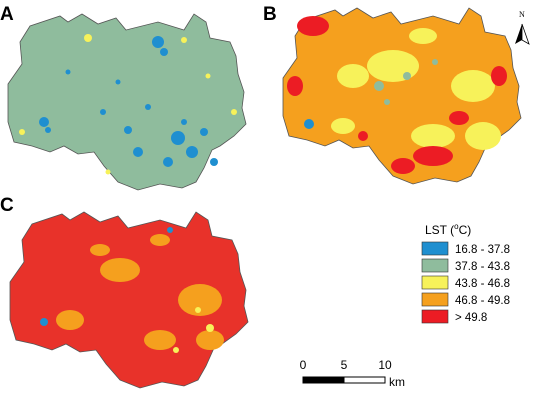 The image size is (533, 402). I want to click on panel-c-cool-patches, so click(106, 276).